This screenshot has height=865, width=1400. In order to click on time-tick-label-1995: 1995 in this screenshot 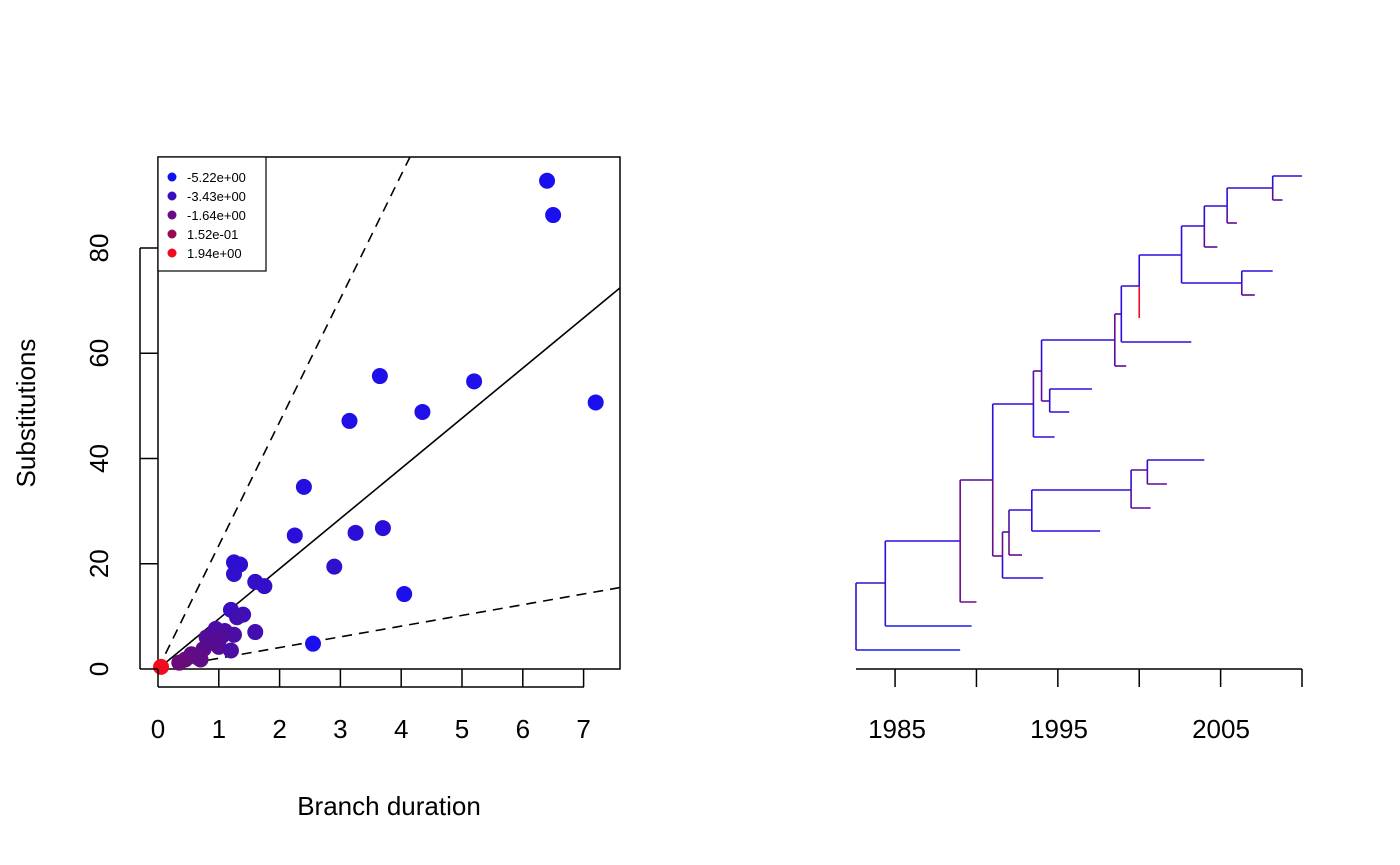, I will do `click(1059, 729)`.